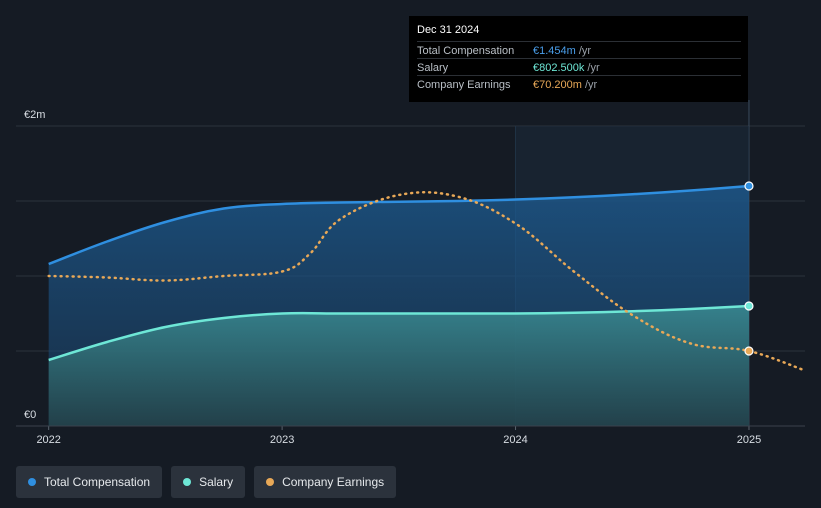  I want to click on tooltip-value: €70.200m, so click(557, 85).